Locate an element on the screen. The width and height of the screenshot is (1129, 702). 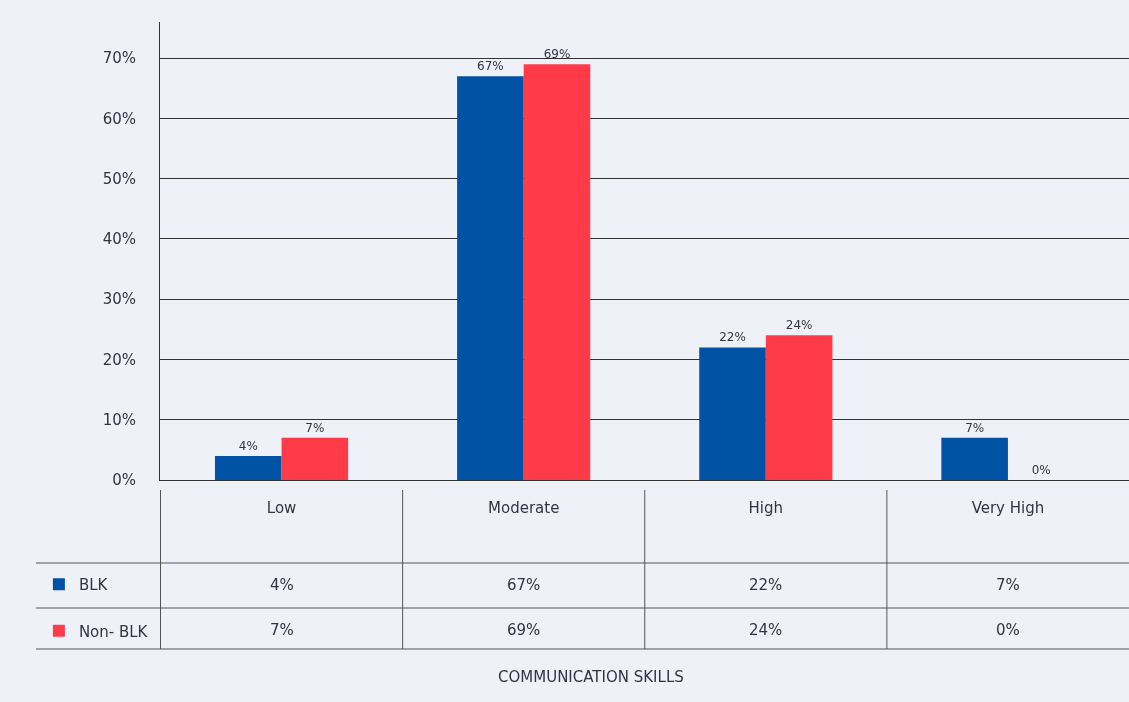
x-tick-label: Very High is located at coordinates (1008, 508).